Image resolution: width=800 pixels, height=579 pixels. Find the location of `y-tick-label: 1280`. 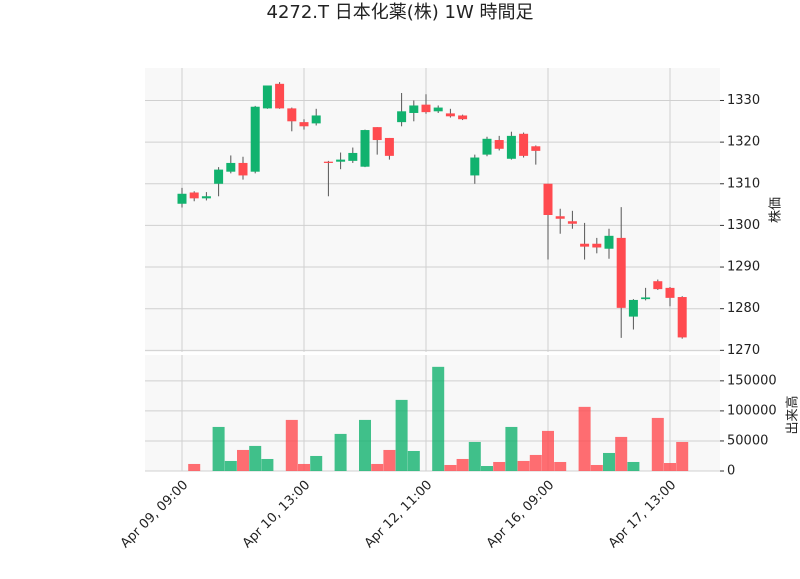

y-tick-label: 1280 is located at coordinates (743, 308).